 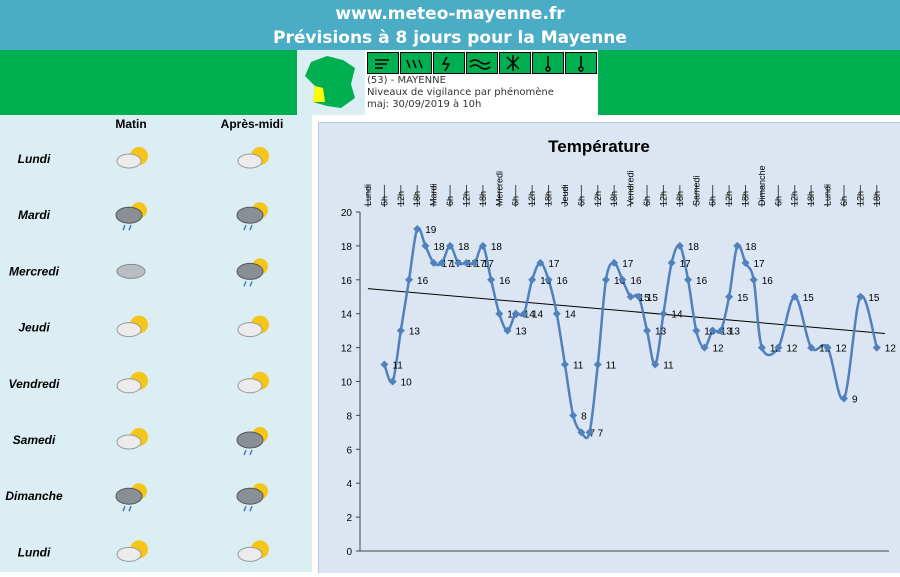 What do you see at coordinates (565, 195) in the screenshot?
I see `x-tick-label: Jeudi` at bounding box center [565, 195].